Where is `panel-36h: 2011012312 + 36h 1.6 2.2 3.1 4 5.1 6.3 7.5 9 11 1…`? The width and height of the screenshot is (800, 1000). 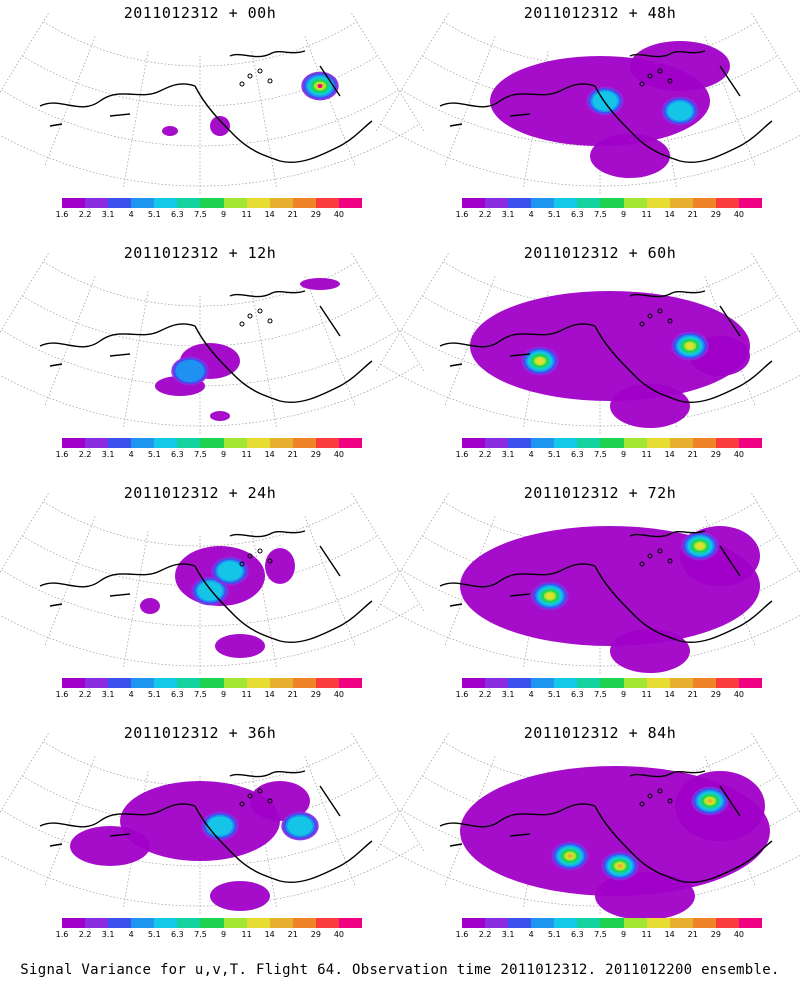
panel-36h: 2011012312 + 36h 1.6 2.2 3.1 4 5.1 6.3 7.5 9 11 1… is located at coordinates (213, 840).